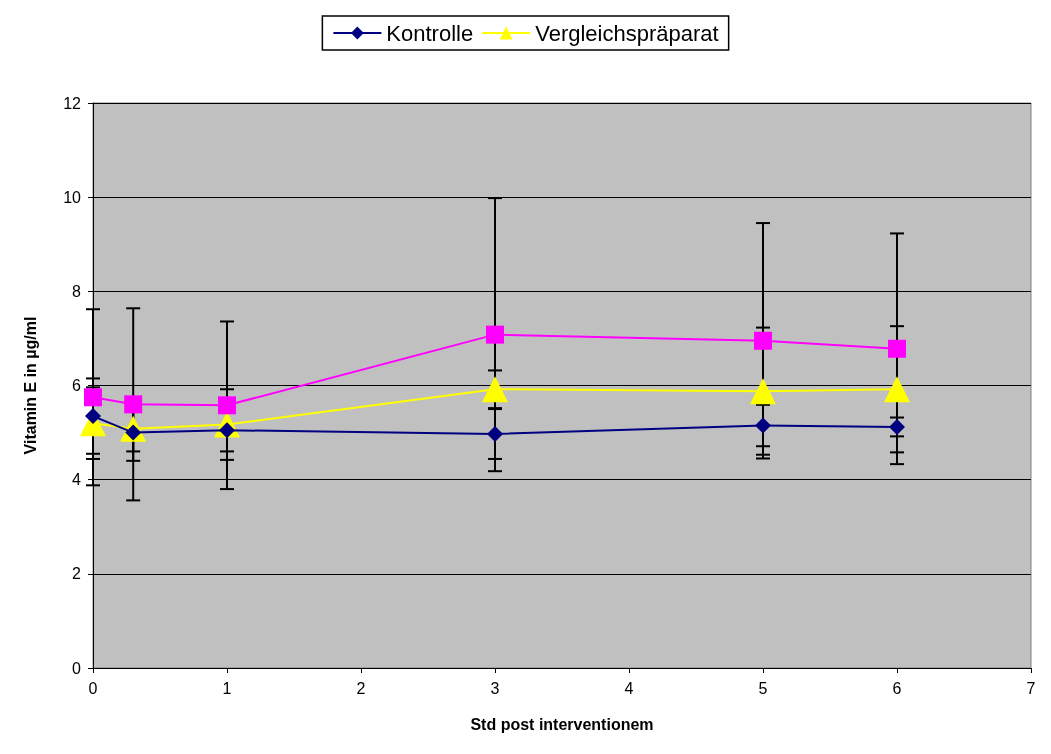  I want to click on x-tick-label: 2, so click(361, 688).